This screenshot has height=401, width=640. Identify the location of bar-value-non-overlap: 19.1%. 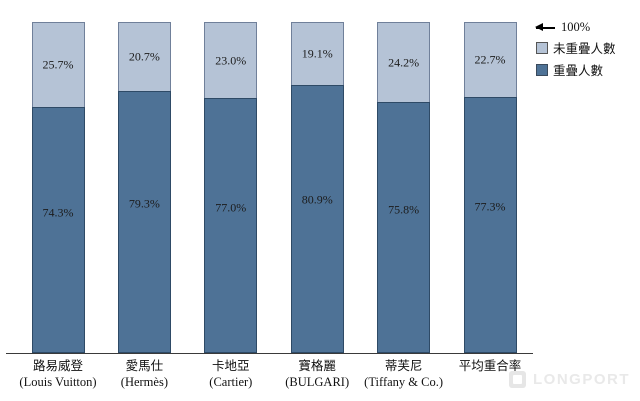
(317, 53).